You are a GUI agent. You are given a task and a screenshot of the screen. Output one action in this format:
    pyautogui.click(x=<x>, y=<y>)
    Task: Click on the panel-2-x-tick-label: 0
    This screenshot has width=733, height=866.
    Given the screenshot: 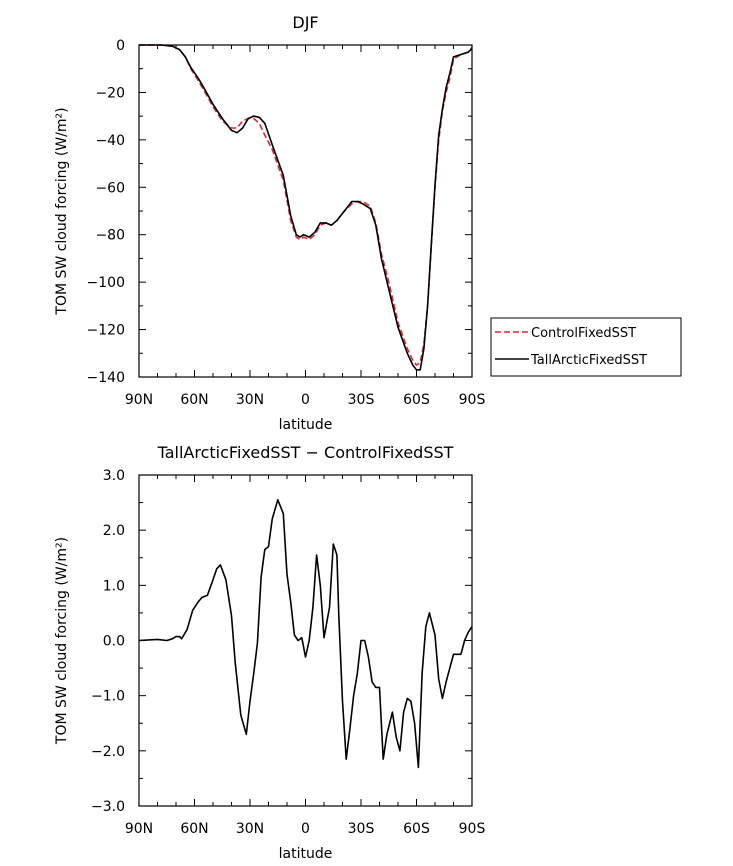 What is the action you would take?
    pyautogui.click(x=305, y=829)
    